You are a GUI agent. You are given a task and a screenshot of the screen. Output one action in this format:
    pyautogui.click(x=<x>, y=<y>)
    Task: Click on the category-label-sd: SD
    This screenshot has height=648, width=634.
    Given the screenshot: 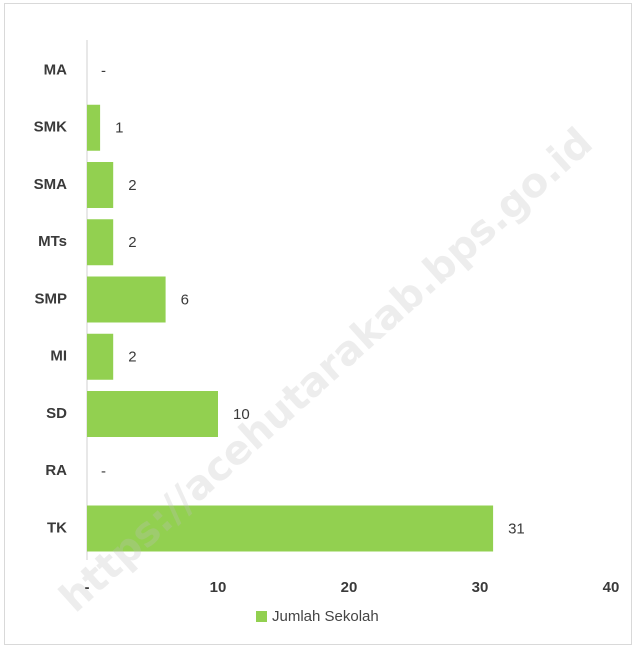 What is the action you would take?
    pyautogui.click(x=56, y=413)
    